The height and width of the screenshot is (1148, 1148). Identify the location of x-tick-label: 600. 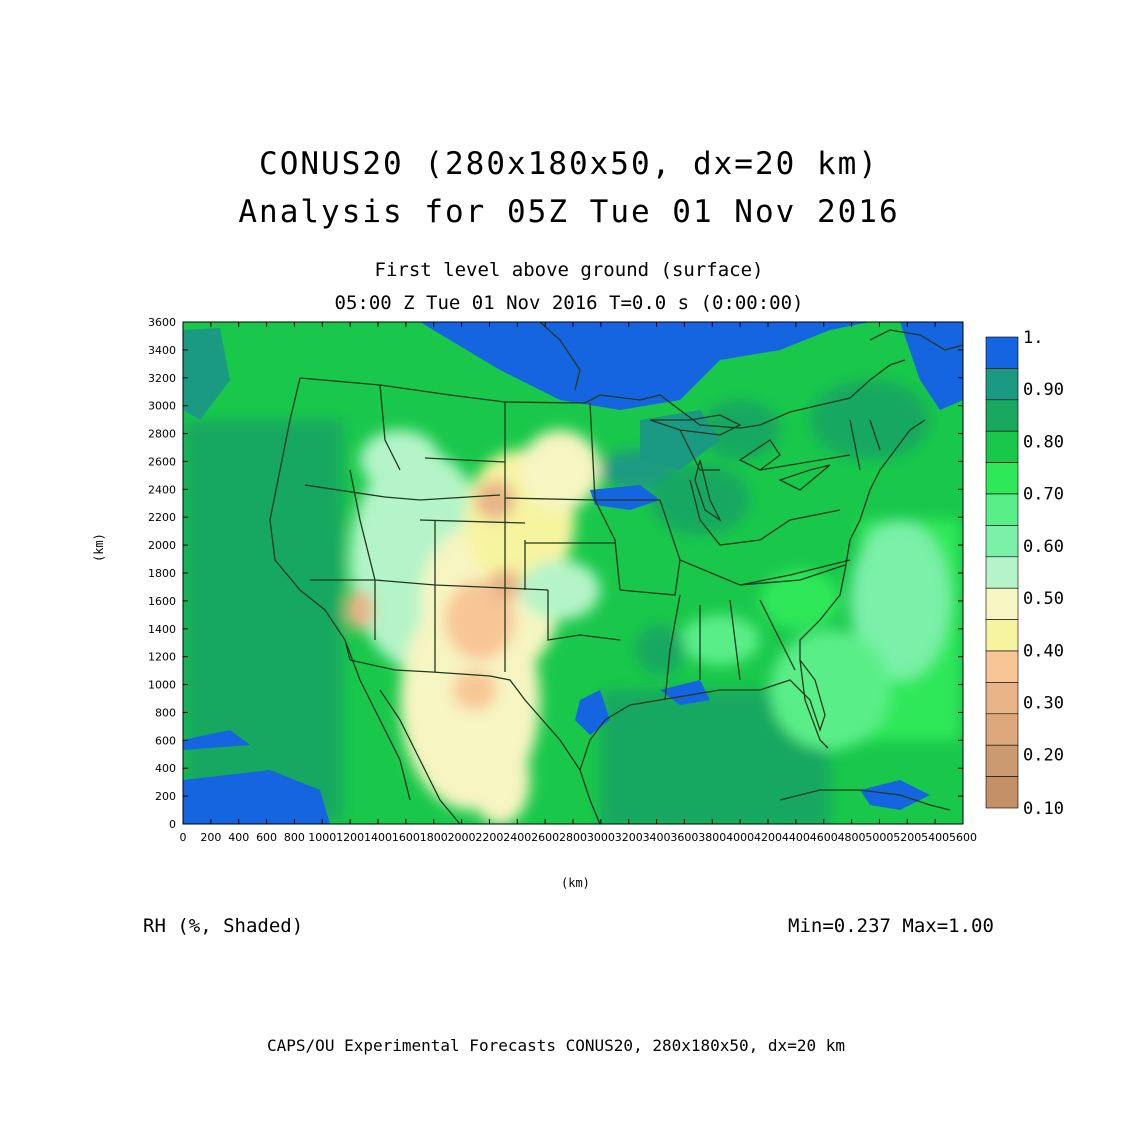
(266, 837).